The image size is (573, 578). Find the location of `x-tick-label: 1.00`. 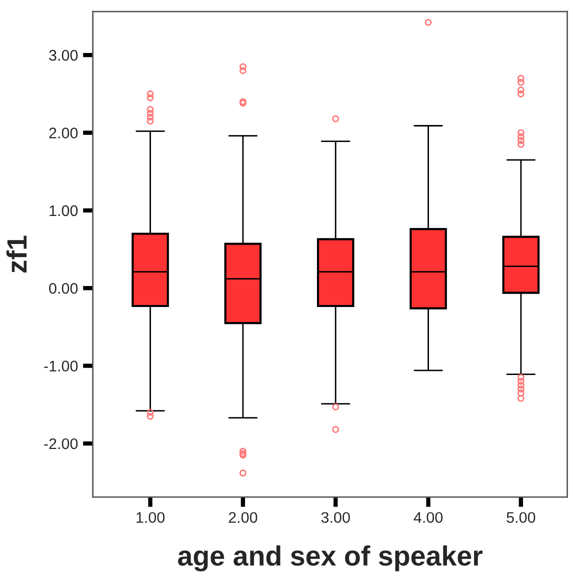

x-tick-label: 1.00 is located at coordinates (150, 517).